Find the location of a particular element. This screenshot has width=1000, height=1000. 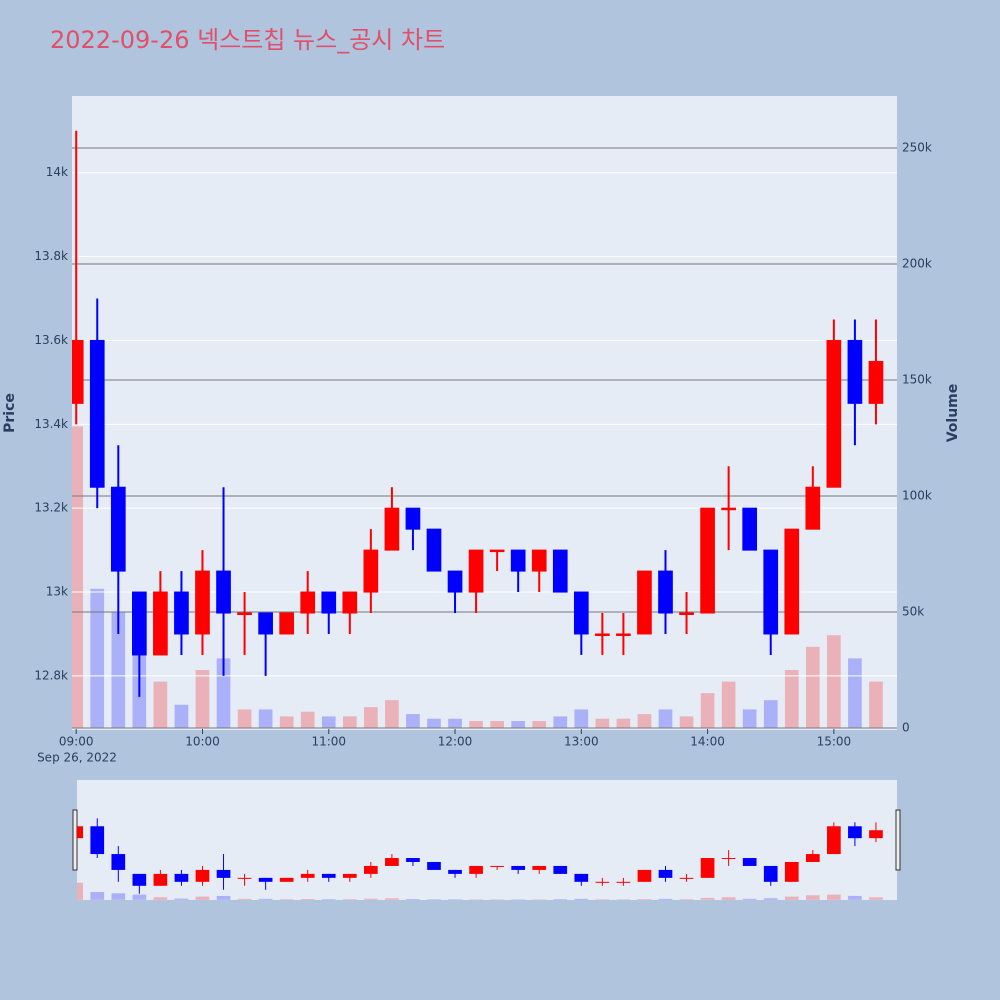

x-tick-label: 11:00 is located at coordinates (328, 742).